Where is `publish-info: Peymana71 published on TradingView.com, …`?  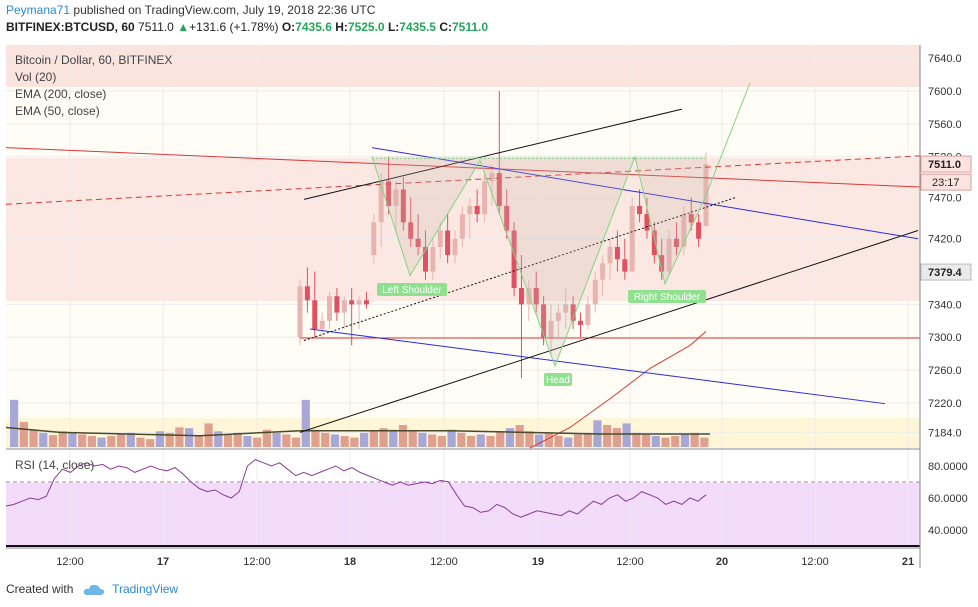 publish-info: Peymana71 published on TradingView.com, … is located at coordinates (190, 10).